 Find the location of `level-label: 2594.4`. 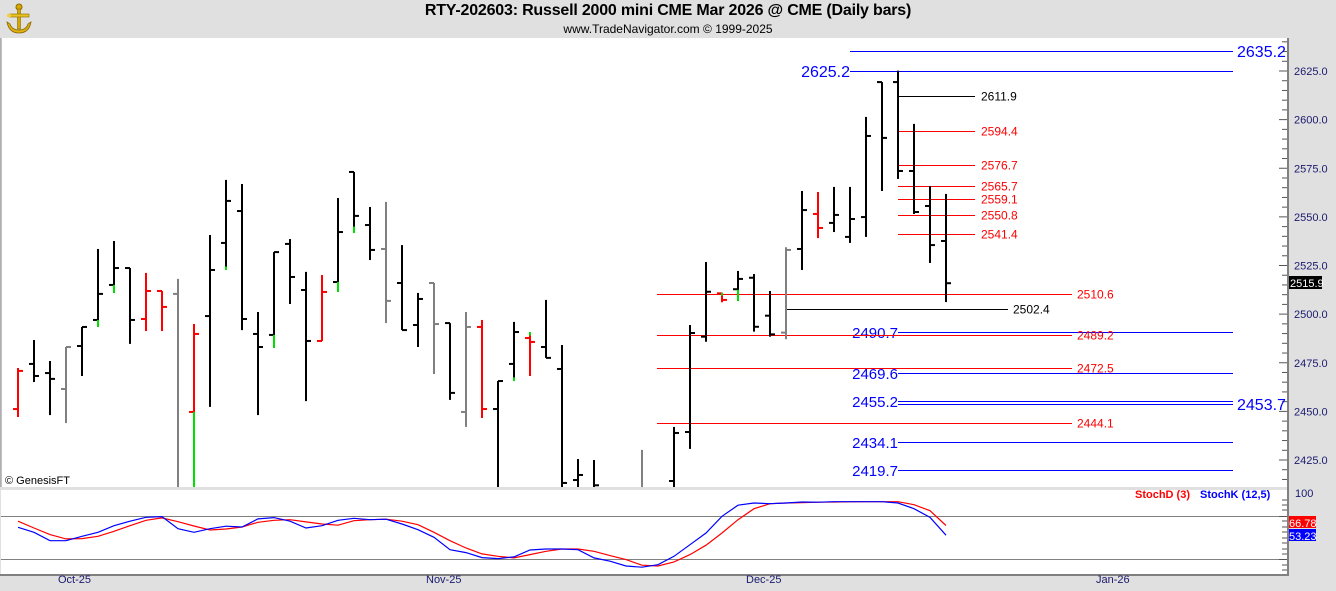

level-label: 2594.4 is located at coordinates (999, 132).